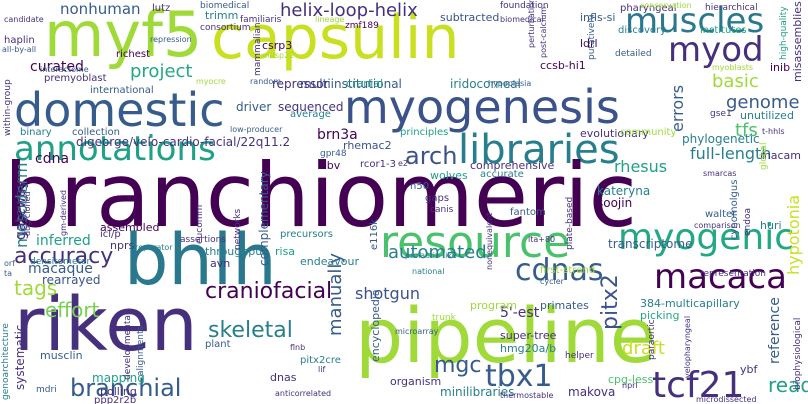  Describe the element at coordinates (75, 78) in the screenshot. I see `word-premyoblast: premyoblast` at that location.